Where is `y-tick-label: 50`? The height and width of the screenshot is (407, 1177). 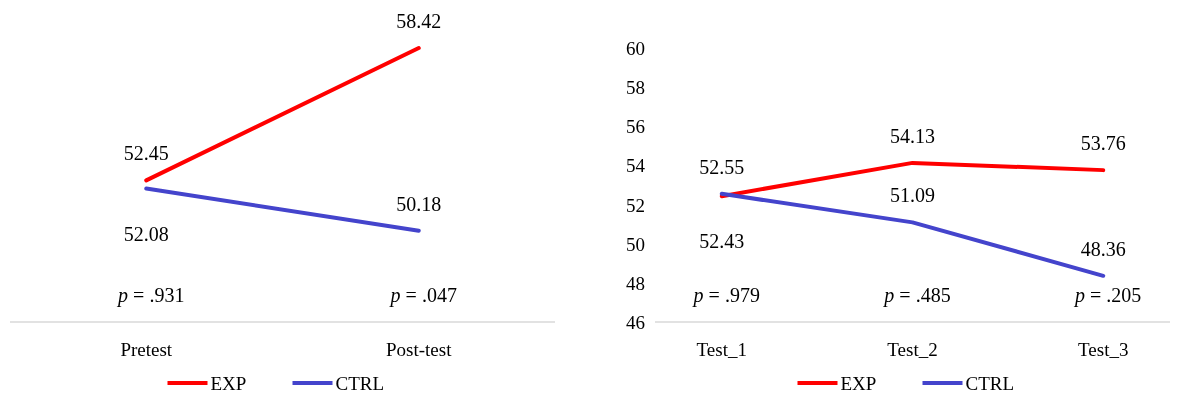
y-tick-label: 50 is located at coordinates (635, 244).